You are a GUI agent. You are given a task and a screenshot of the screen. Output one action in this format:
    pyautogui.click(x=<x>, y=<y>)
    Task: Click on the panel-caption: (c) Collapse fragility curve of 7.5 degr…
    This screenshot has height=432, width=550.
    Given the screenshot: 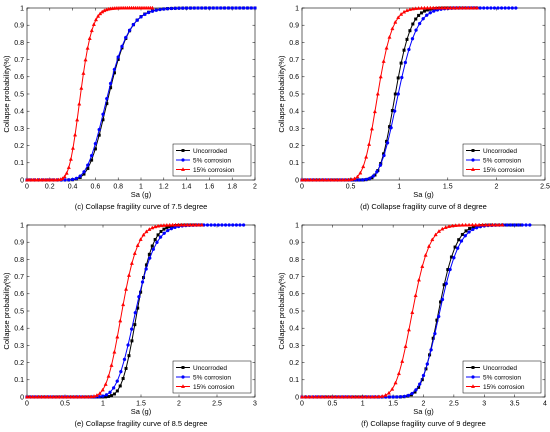 What is the action you would take?
    pyautogui.click(x=141, y=206)
    